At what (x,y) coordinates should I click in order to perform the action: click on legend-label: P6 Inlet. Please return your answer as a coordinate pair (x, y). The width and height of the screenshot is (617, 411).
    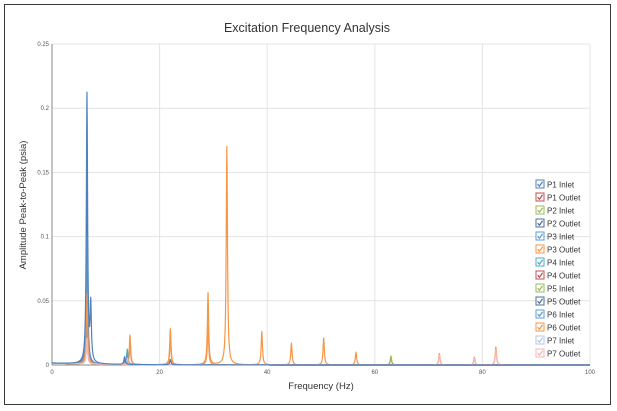
    Looking at the image, I should click on (561, 315).